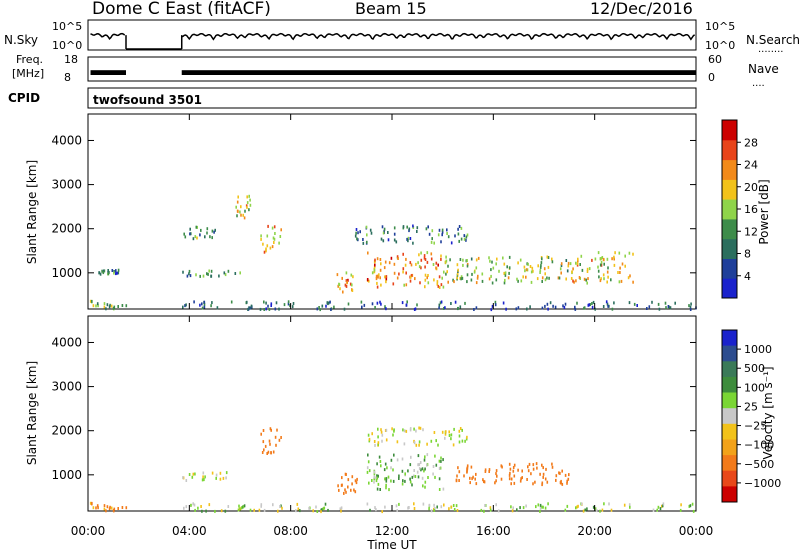  What do you see at coordinates (290, 531) in the screenshot?
I see `x-tick-label: 08:00` at bounding box center [290, 531].